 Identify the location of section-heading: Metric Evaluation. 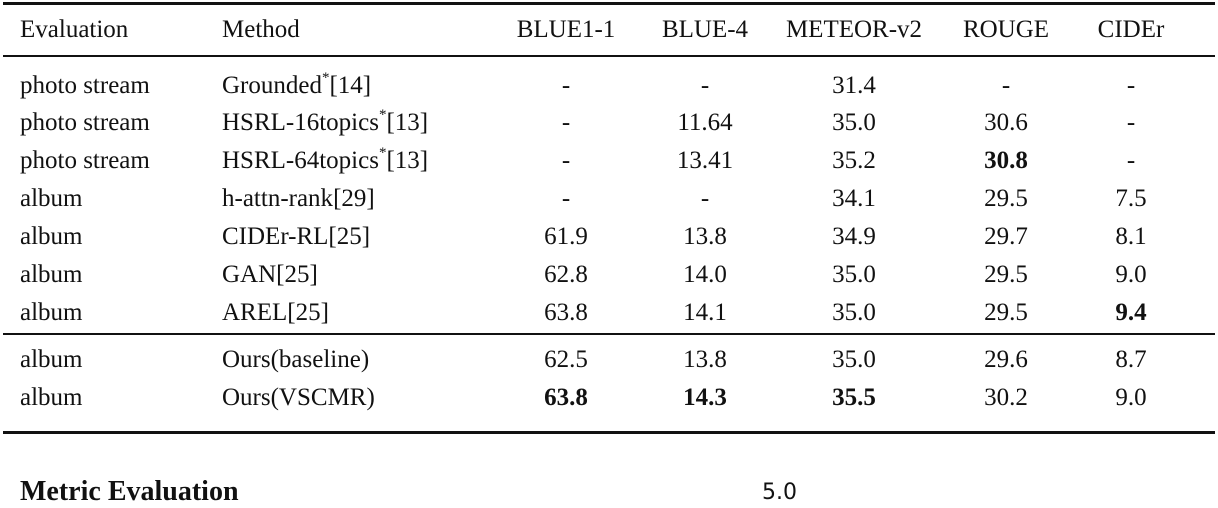
(129, 491).